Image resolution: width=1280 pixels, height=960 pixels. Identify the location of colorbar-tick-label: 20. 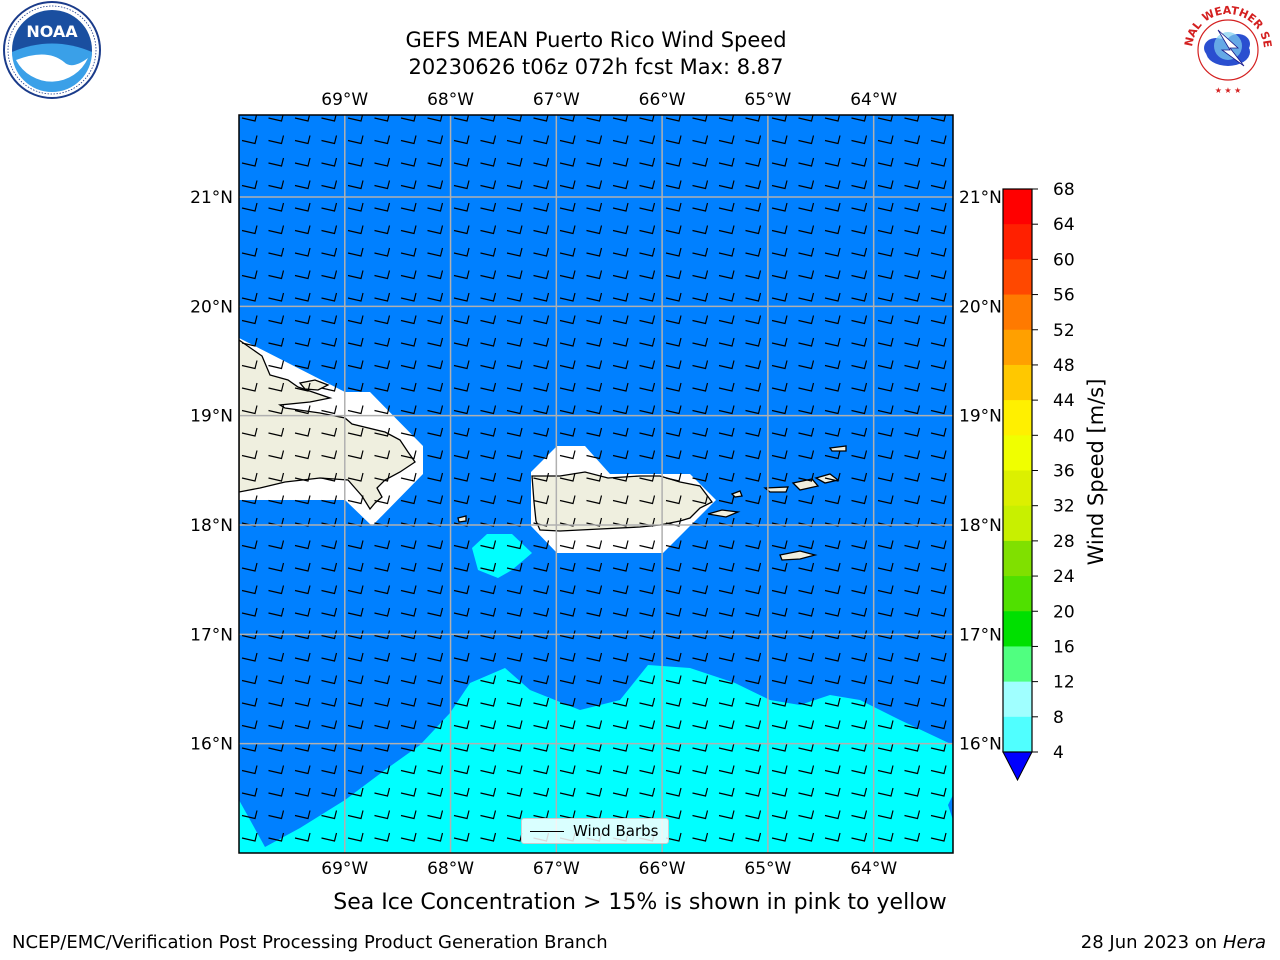
(1064, 612).